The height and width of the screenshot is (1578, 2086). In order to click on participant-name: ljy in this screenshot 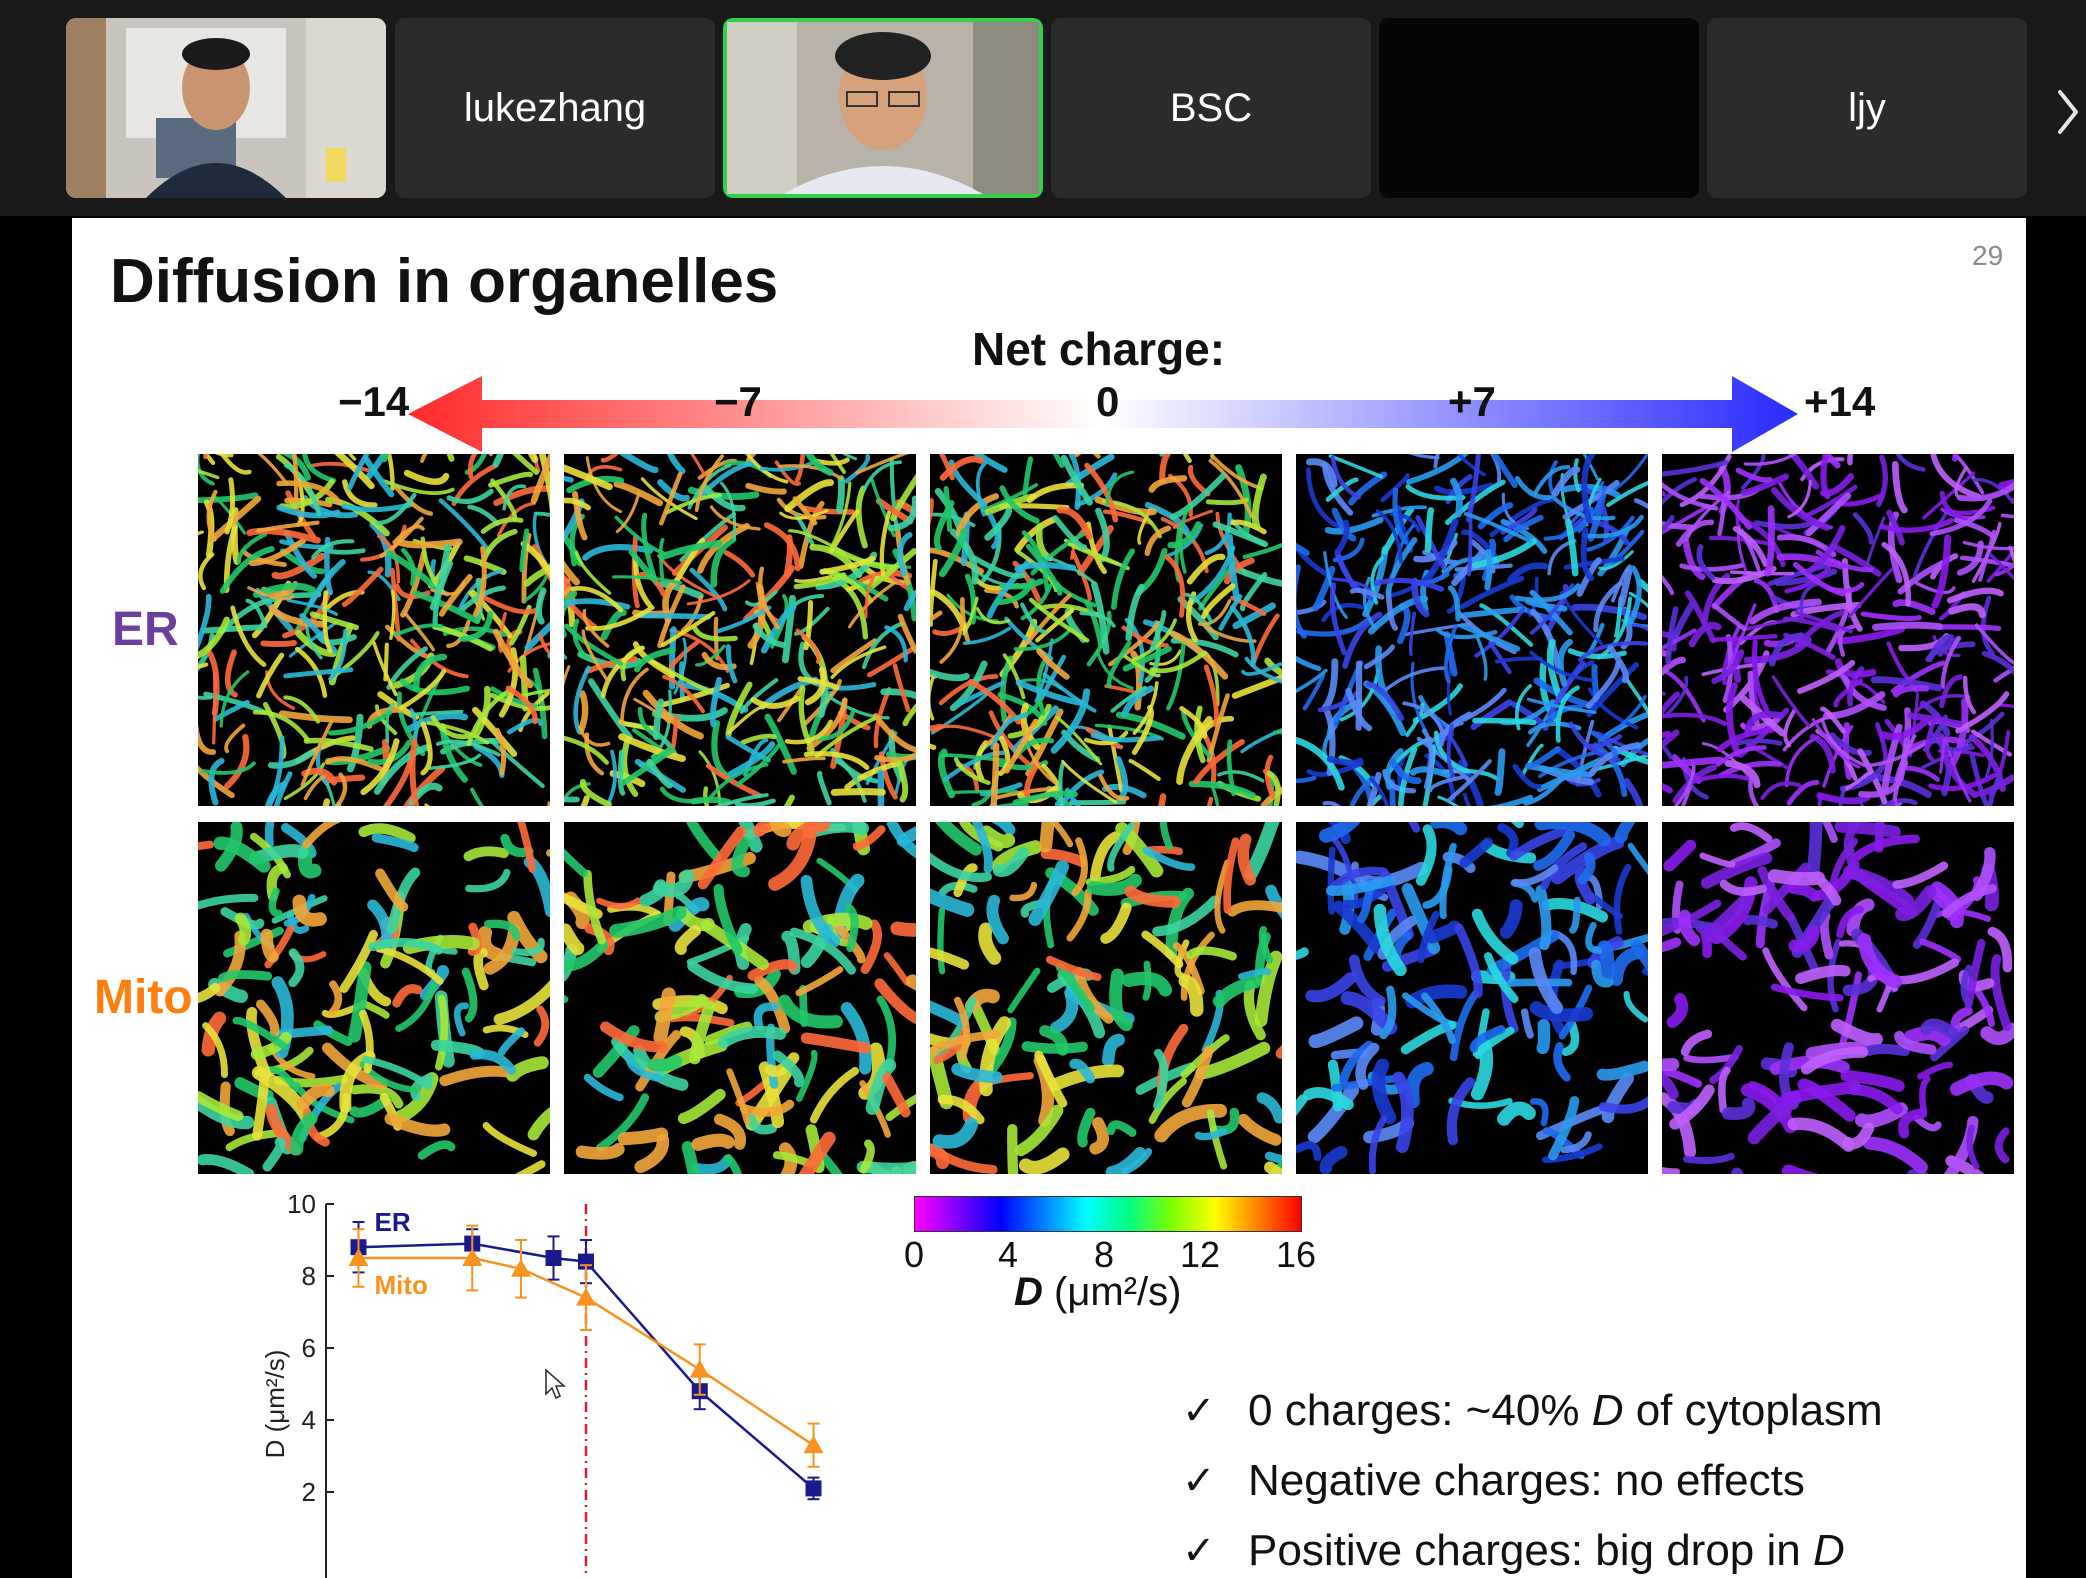, I will do `click(1867, 107)`.